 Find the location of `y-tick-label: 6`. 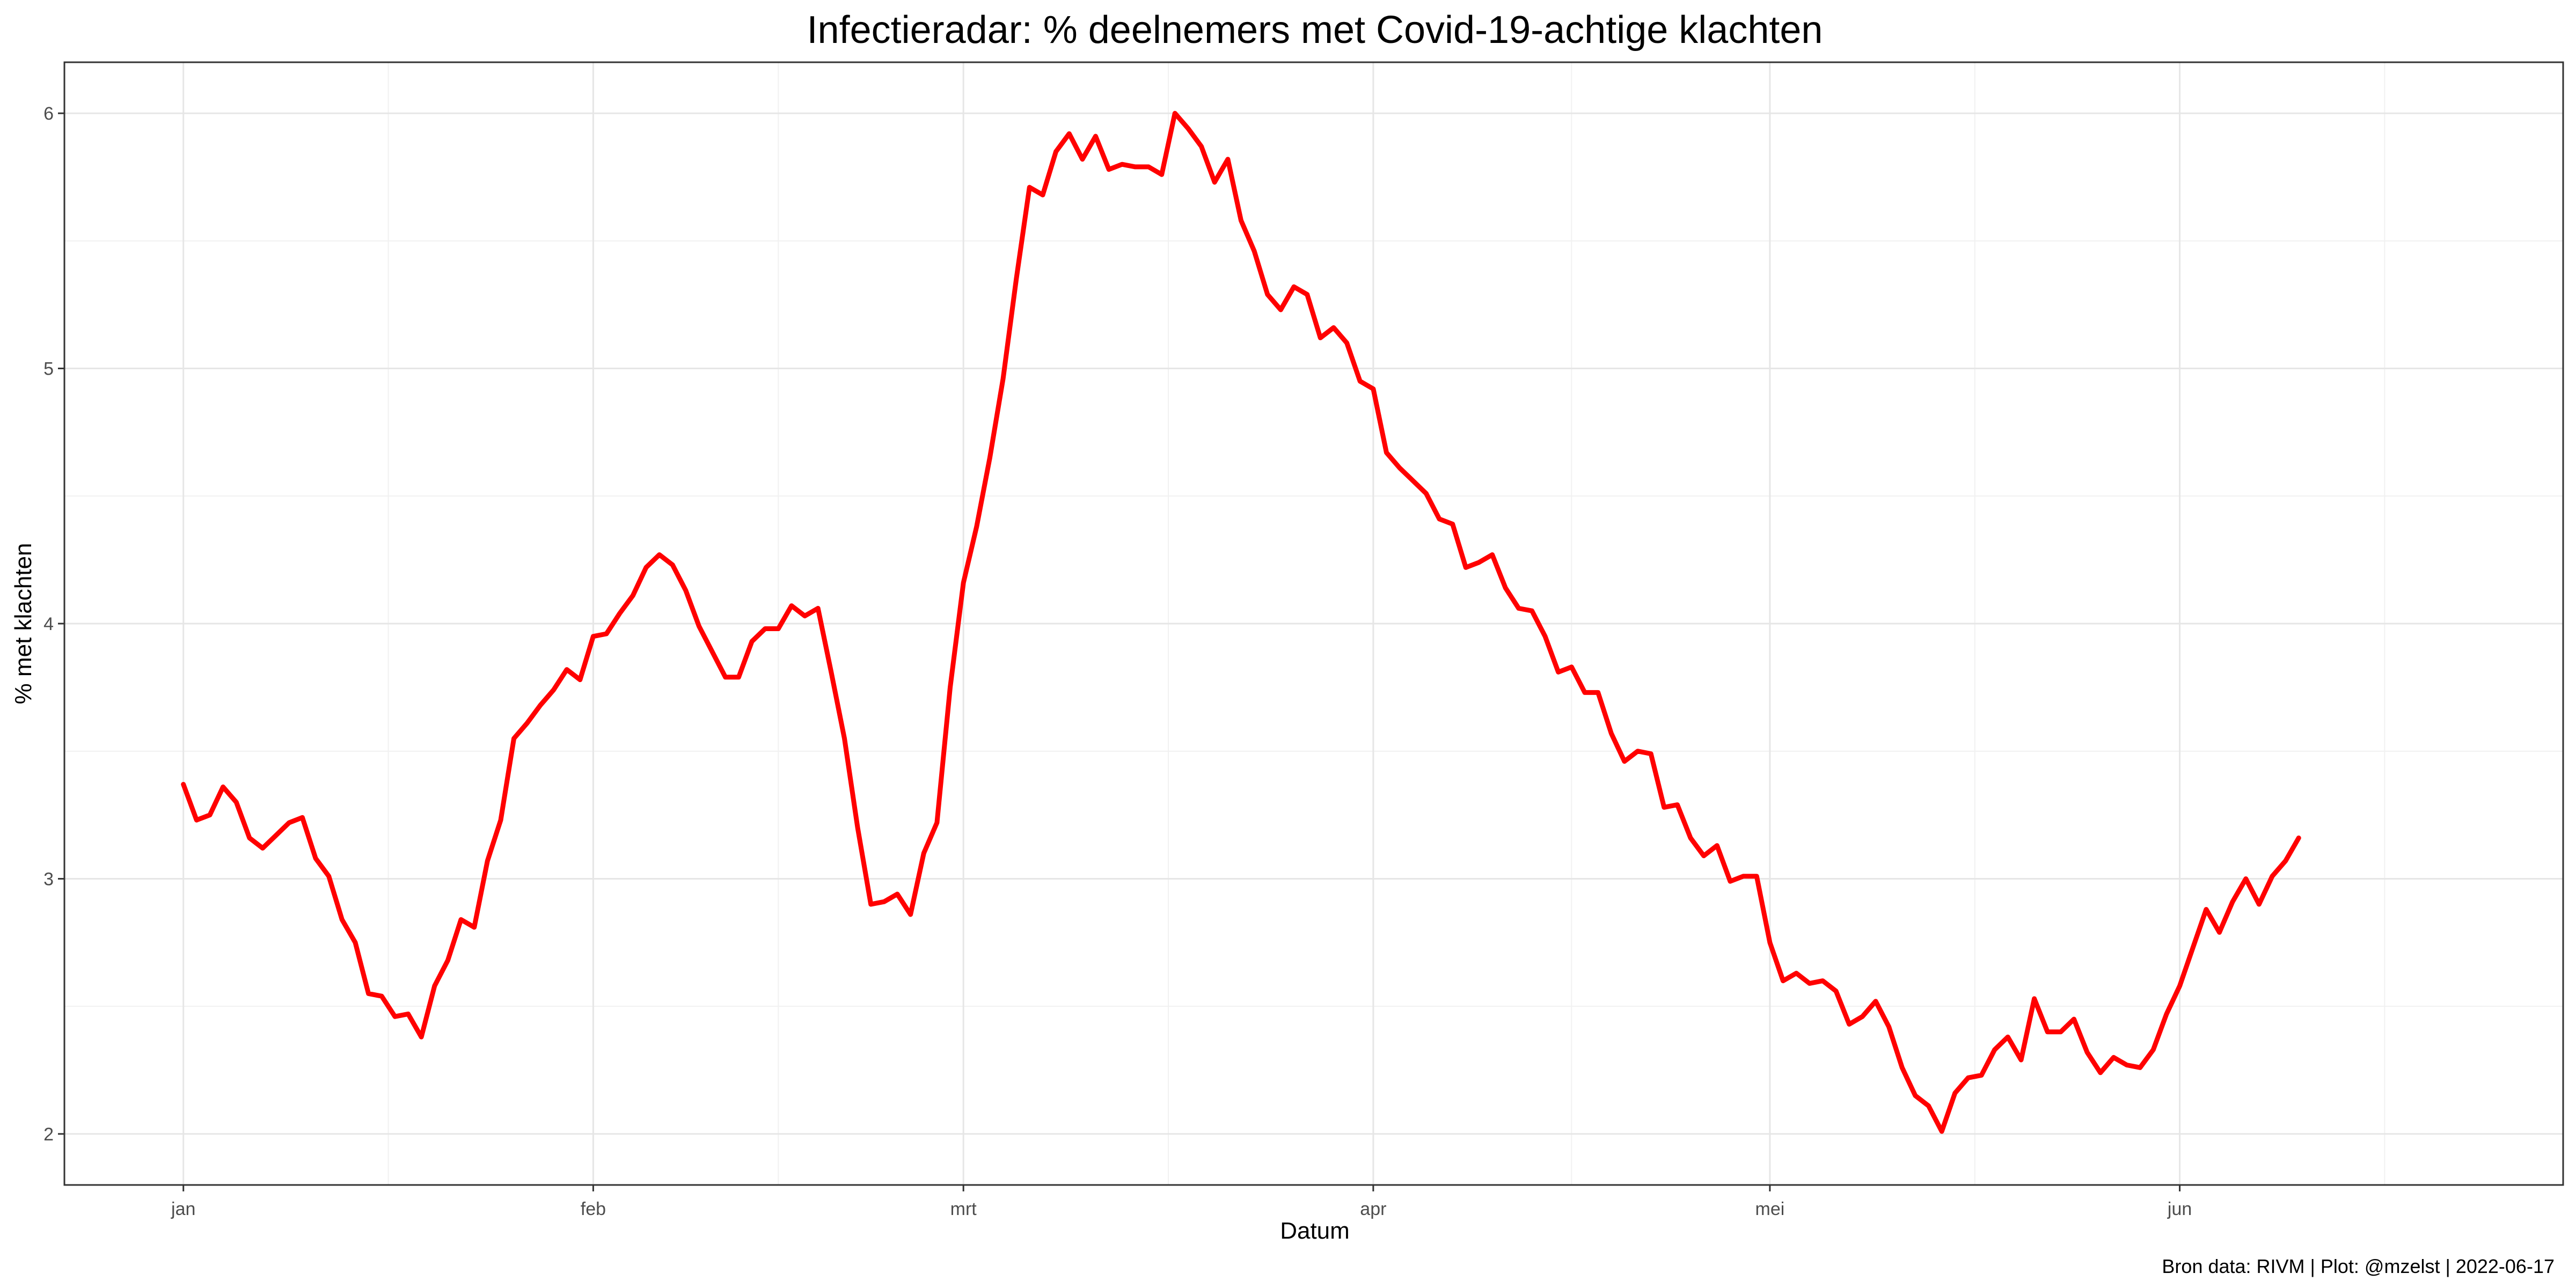

y-tick-label: 6 is located at coordinates (48, 114).